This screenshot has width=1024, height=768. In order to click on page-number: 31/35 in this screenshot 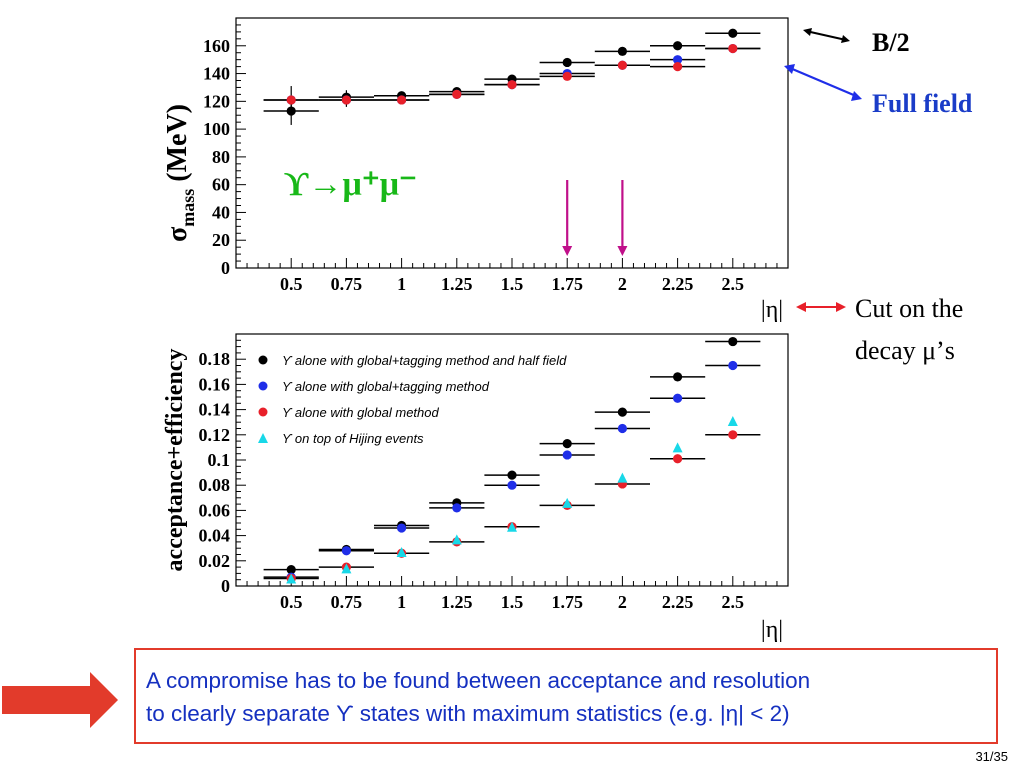, I will do `click(991, 756)`.